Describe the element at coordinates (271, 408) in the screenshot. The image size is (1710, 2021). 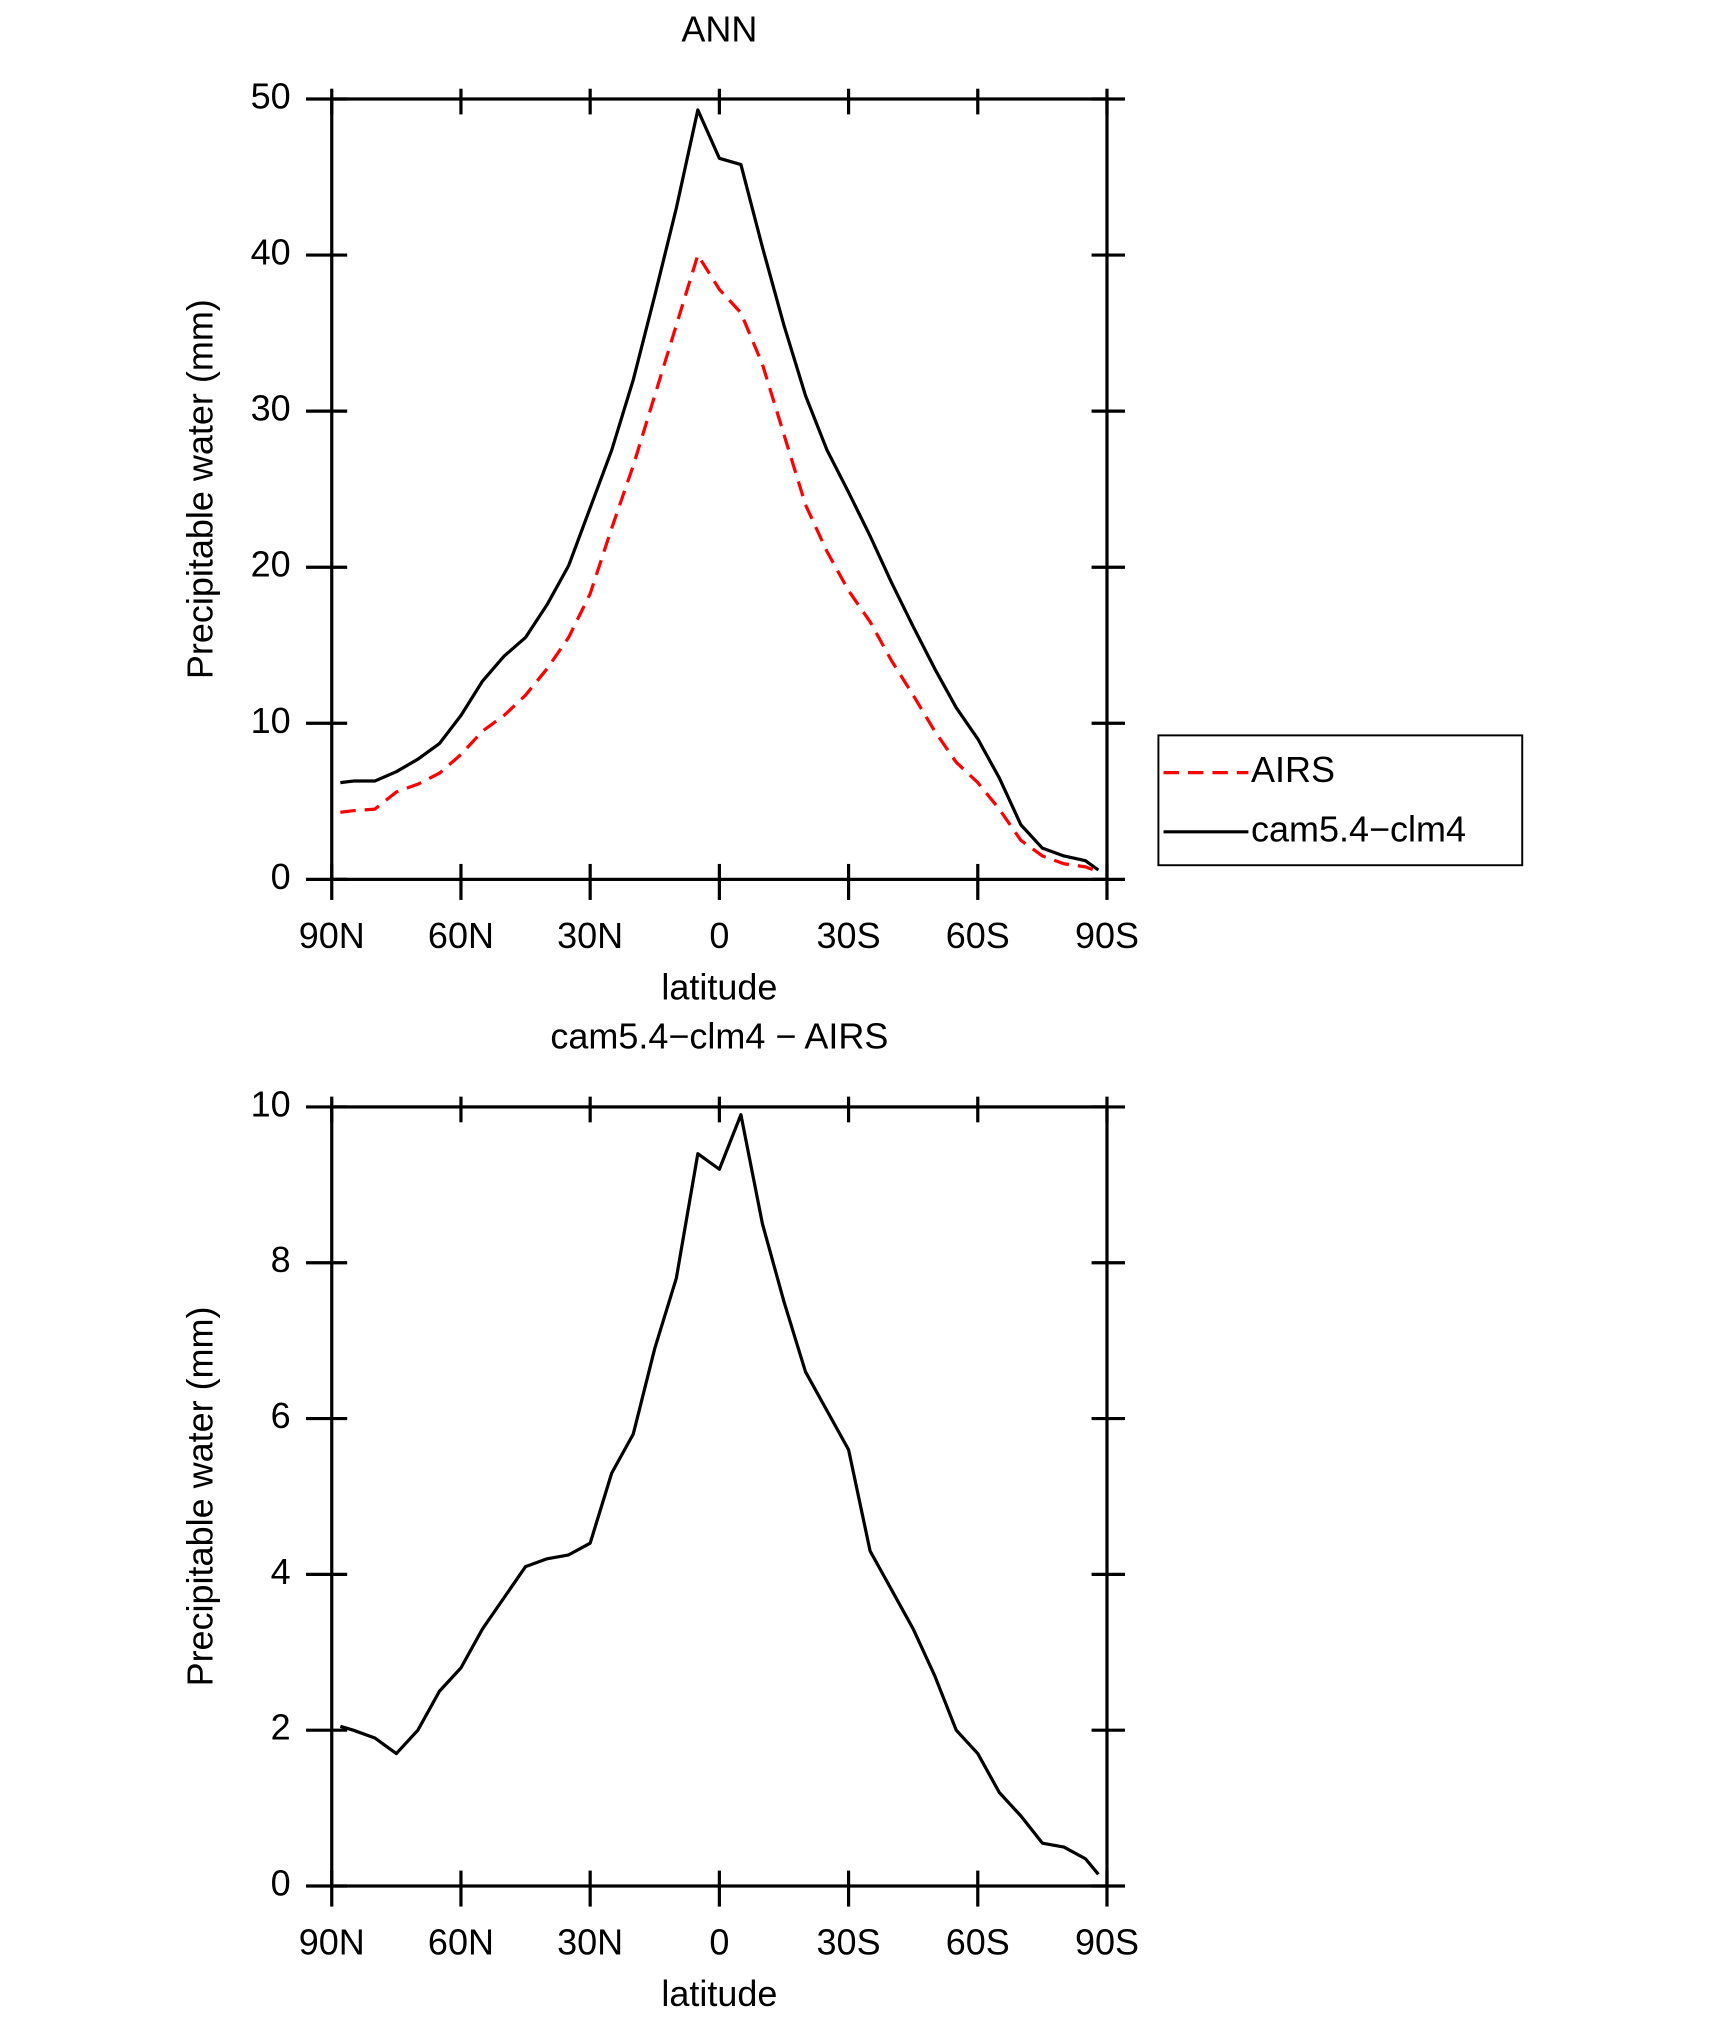
I see `y-tick-label: 30` at that location.